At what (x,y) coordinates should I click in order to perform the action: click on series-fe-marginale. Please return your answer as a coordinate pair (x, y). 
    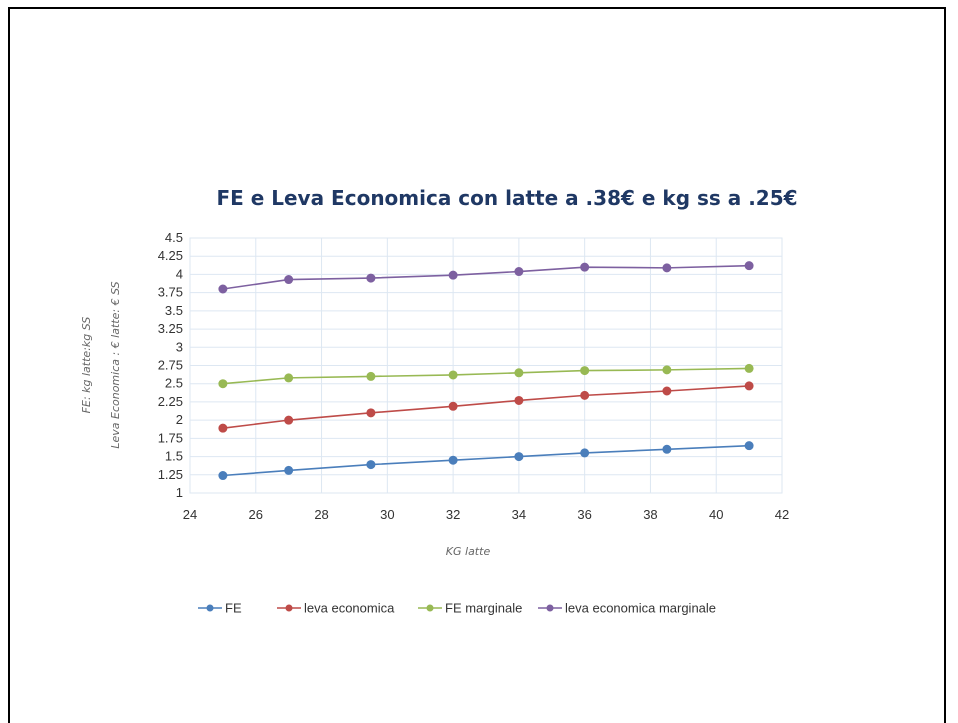
    Looking at the image, I should click on (486, 376).